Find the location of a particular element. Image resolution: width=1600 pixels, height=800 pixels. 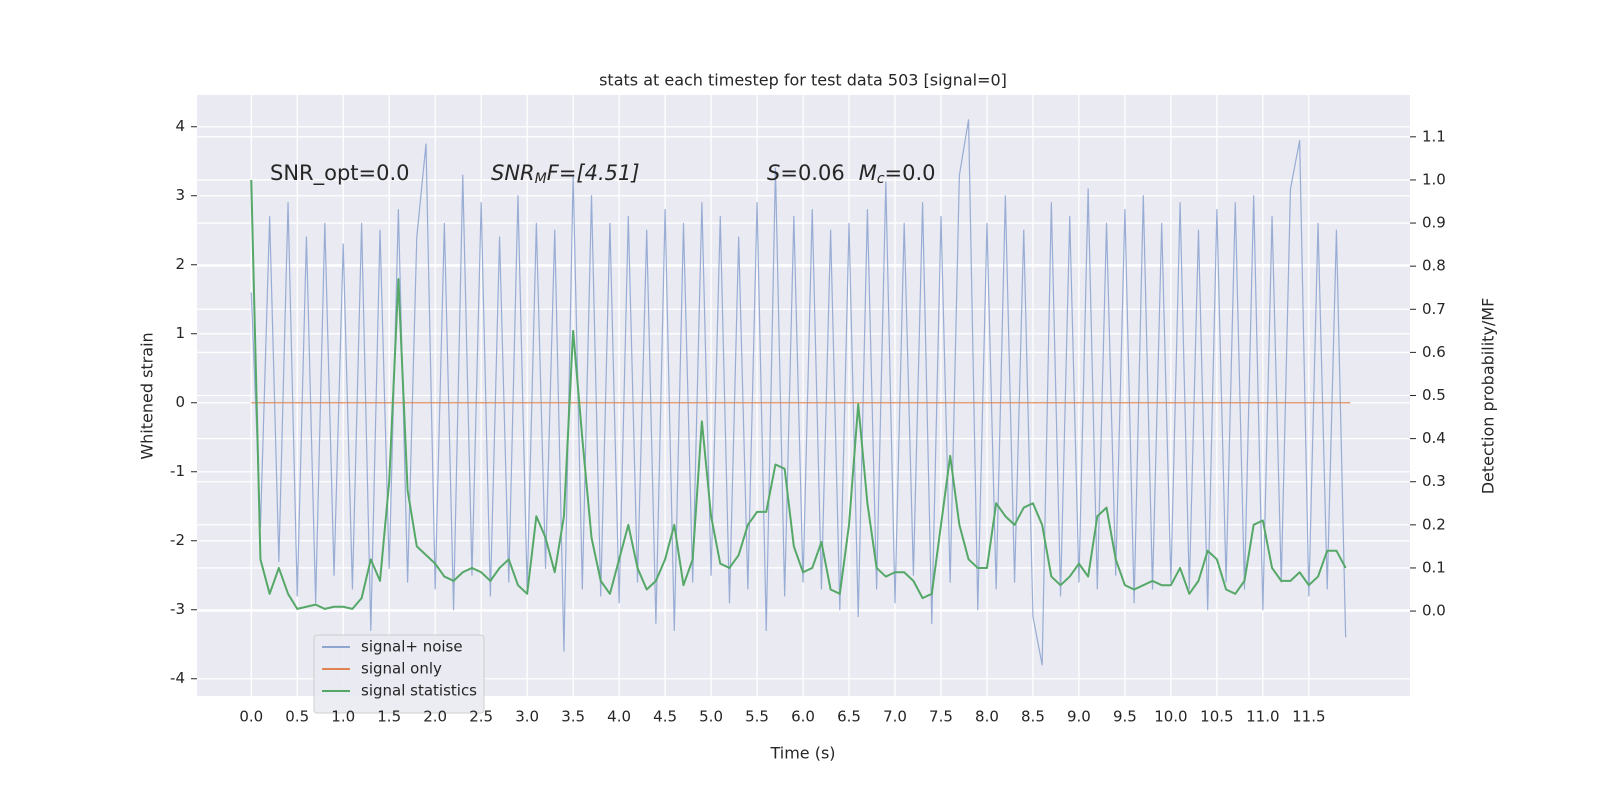

x-tick-label: 1.5 is located at coordinates (389, 717).